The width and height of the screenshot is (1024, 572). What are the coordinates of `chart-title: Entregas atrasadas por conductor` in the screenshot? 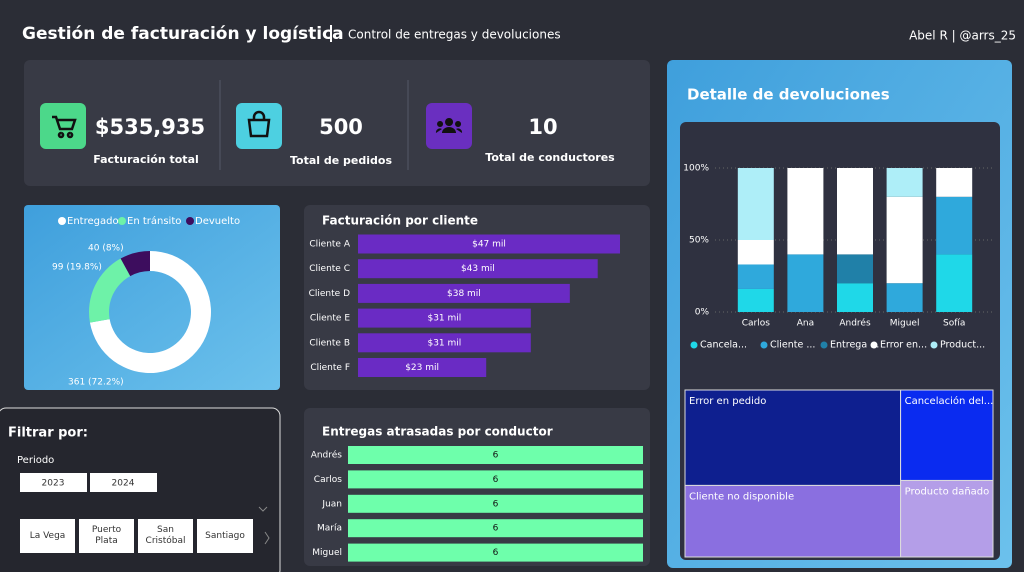 It's located at (437, 432).